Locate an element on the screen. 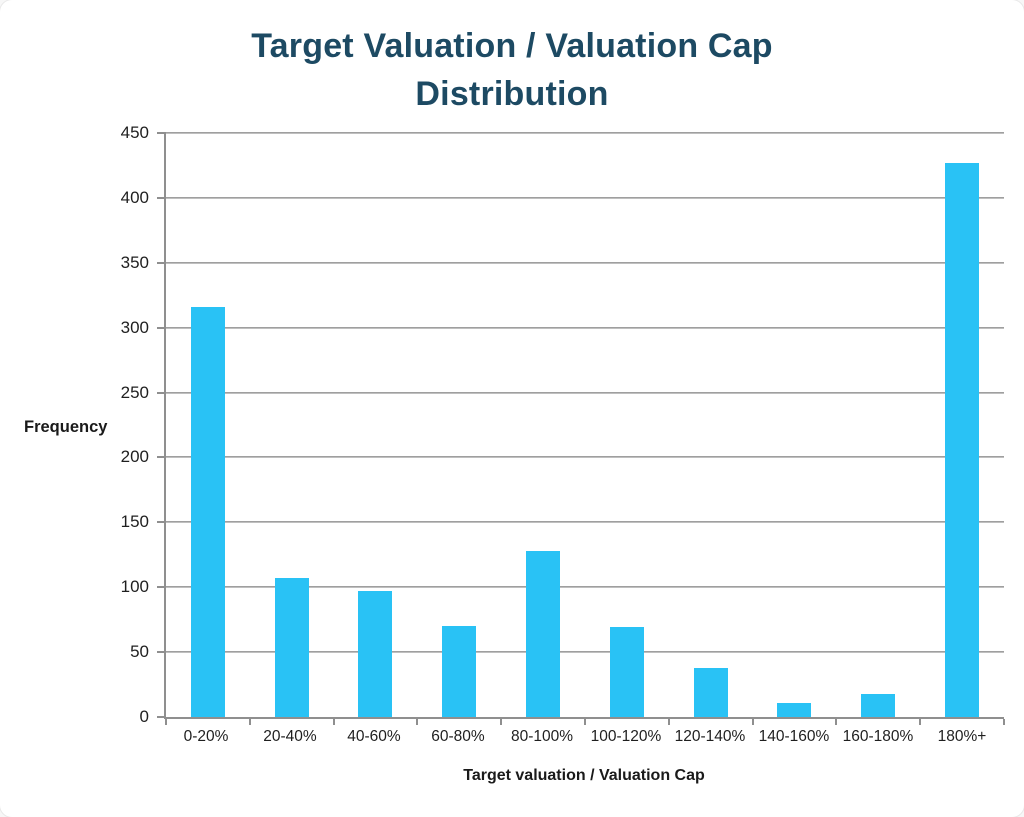 This screenshot has width=1024, height=817. bar-120-140% is located at coordinates (710, 692).